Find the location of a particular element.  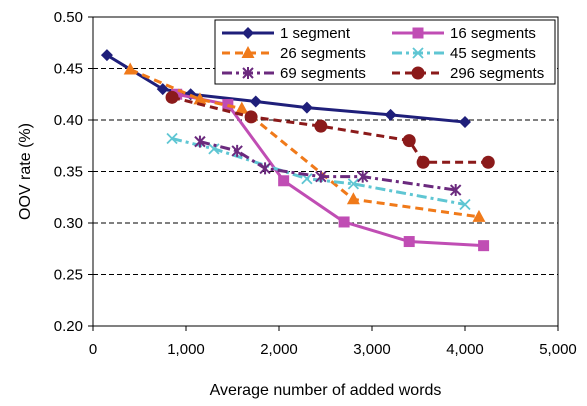

y-axis-label: OOV rate (%) is located at coordinates (25, 171).